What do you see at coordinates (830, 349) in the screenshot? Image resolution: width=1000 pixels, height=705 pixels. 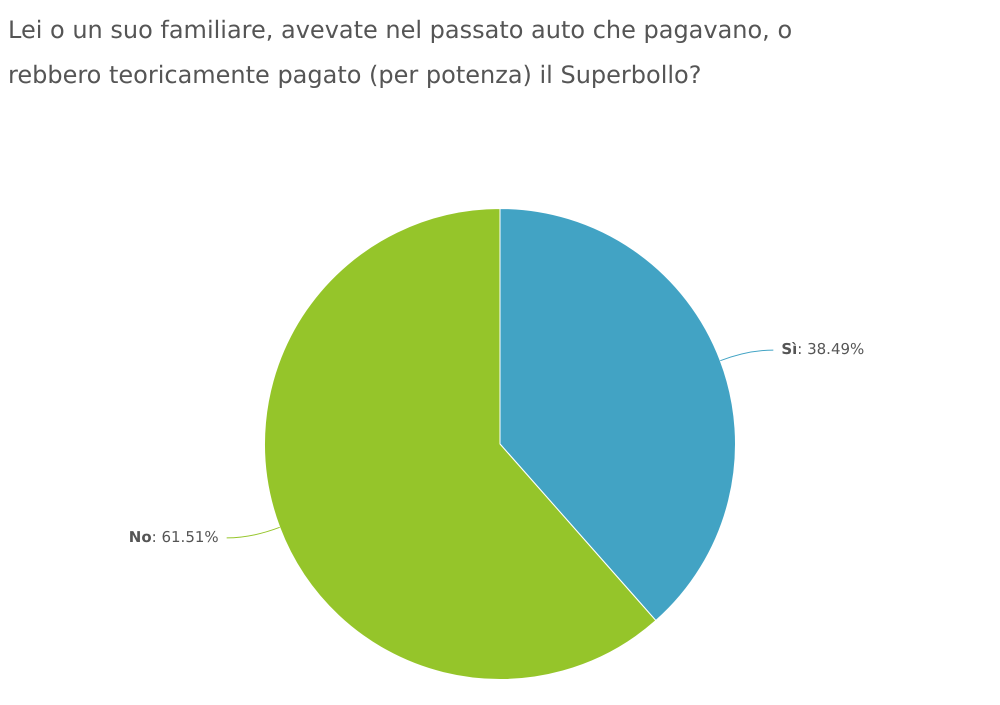 I see `data-label: : 38.49%` at bounding box center [830, 349].